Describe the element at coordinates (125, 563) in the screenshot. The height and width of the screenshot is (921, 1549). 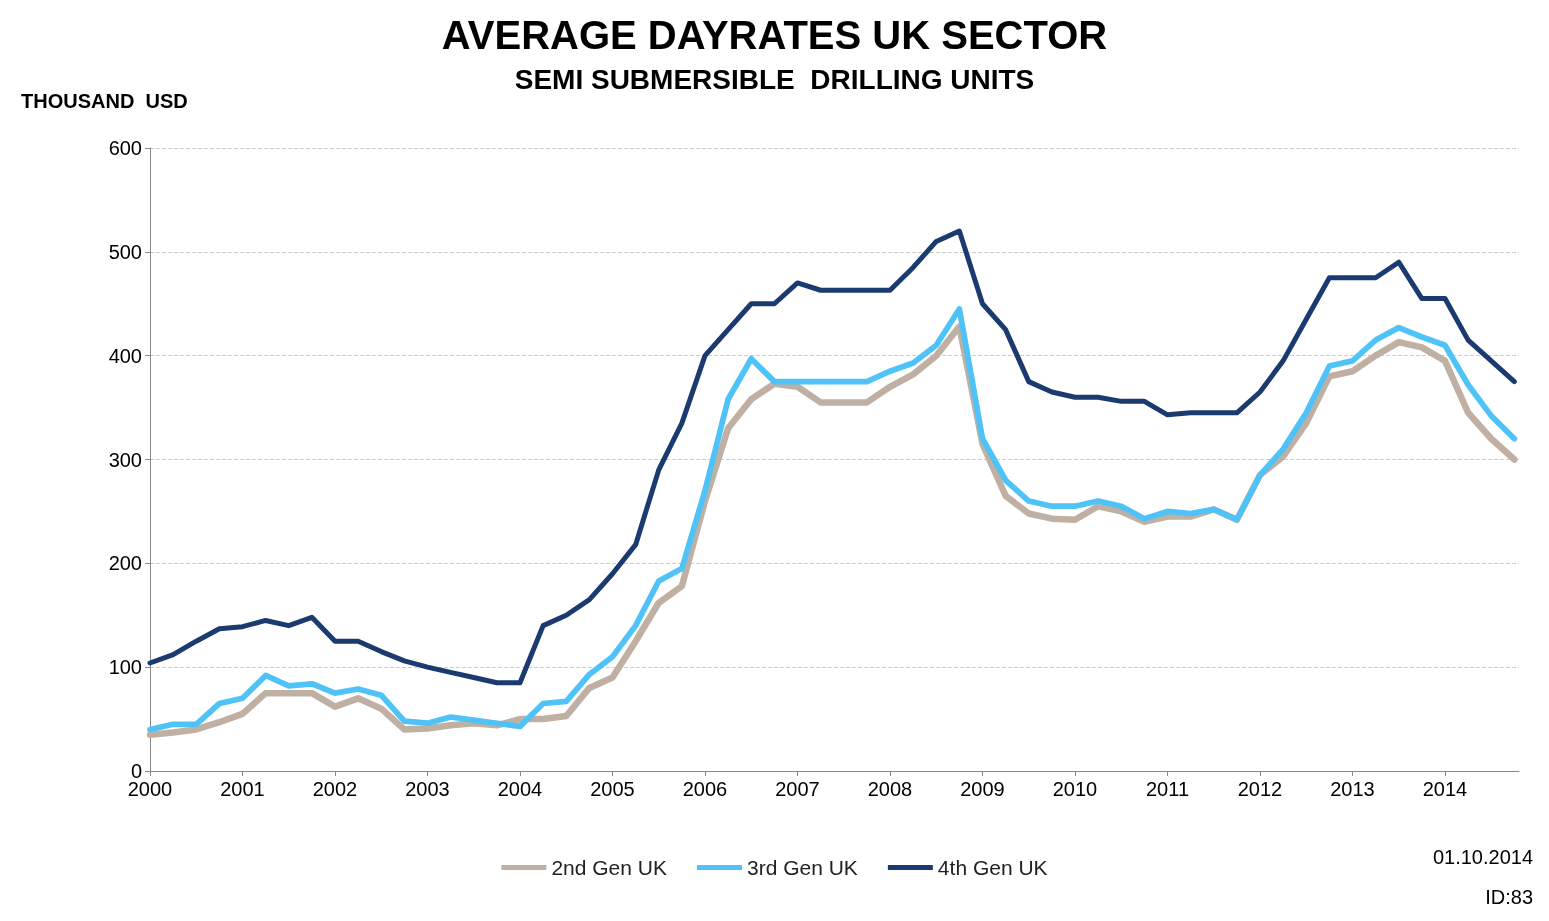
I see `y-tick-label: 200` at that location.